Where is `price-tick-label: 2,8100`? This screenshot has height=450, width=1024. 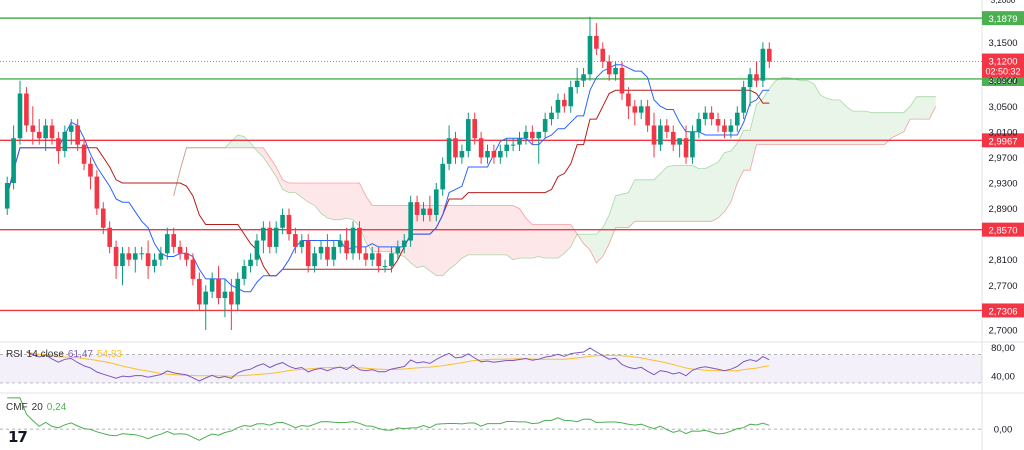 price-tick-label: 2,8100 is located at coordinates (1002, 260).